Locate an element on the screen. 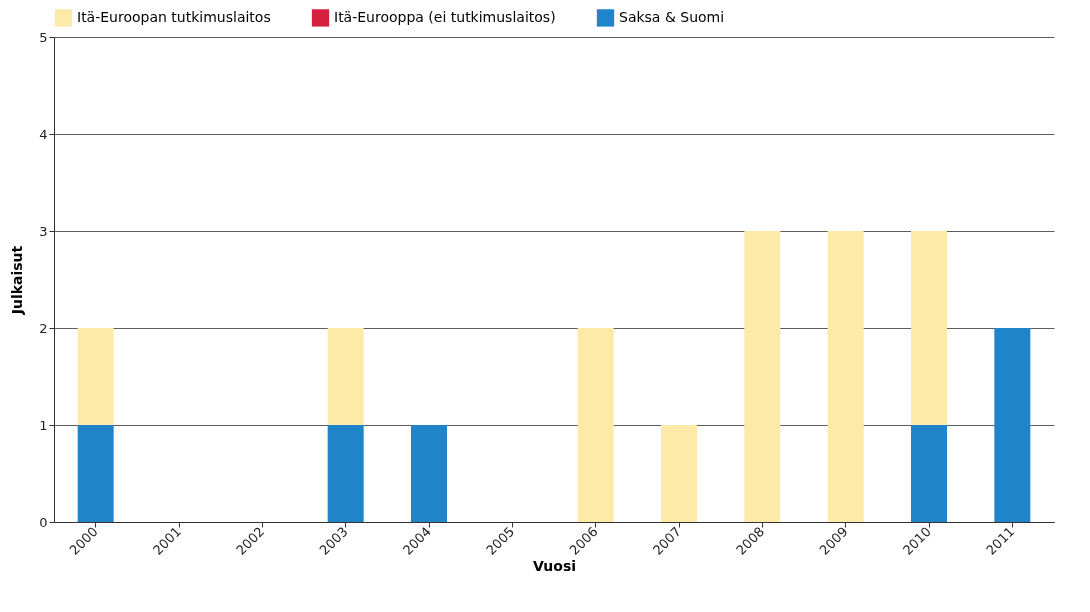 The image size is (1090, 612). y-tick-label: 5 is located at coordinates (43, 37).